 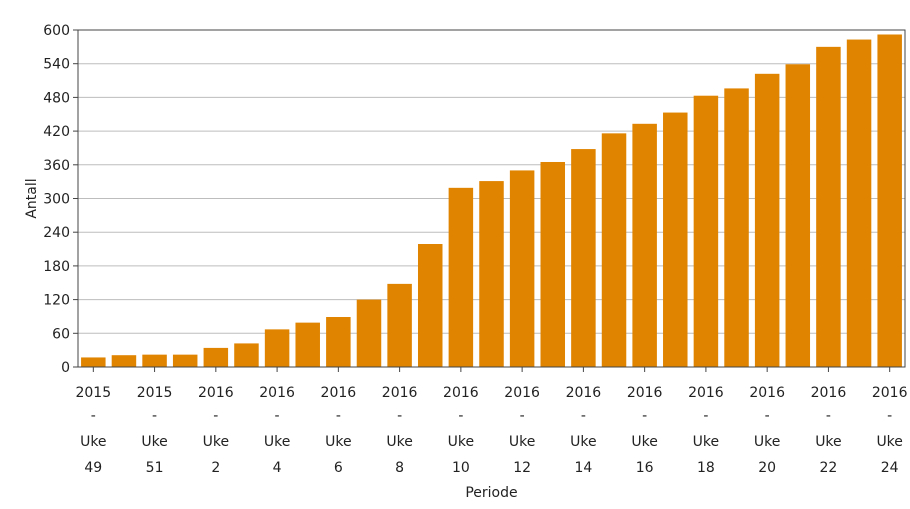 I want to click on y-axis-label: Antall, so click(x=32, y=198).